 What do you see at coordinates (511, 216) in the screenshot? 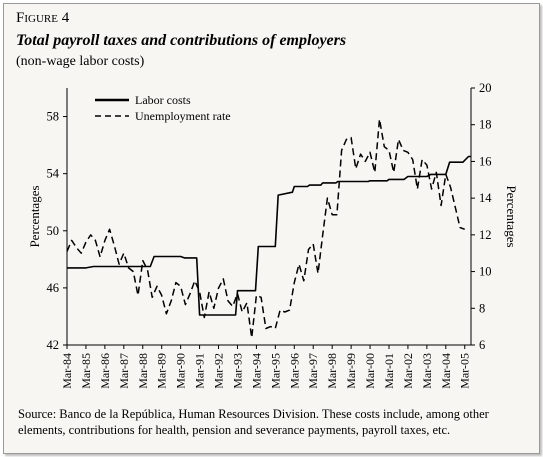
I see `y-right-axis-title: Percentages` at bounding box center [511, 216].